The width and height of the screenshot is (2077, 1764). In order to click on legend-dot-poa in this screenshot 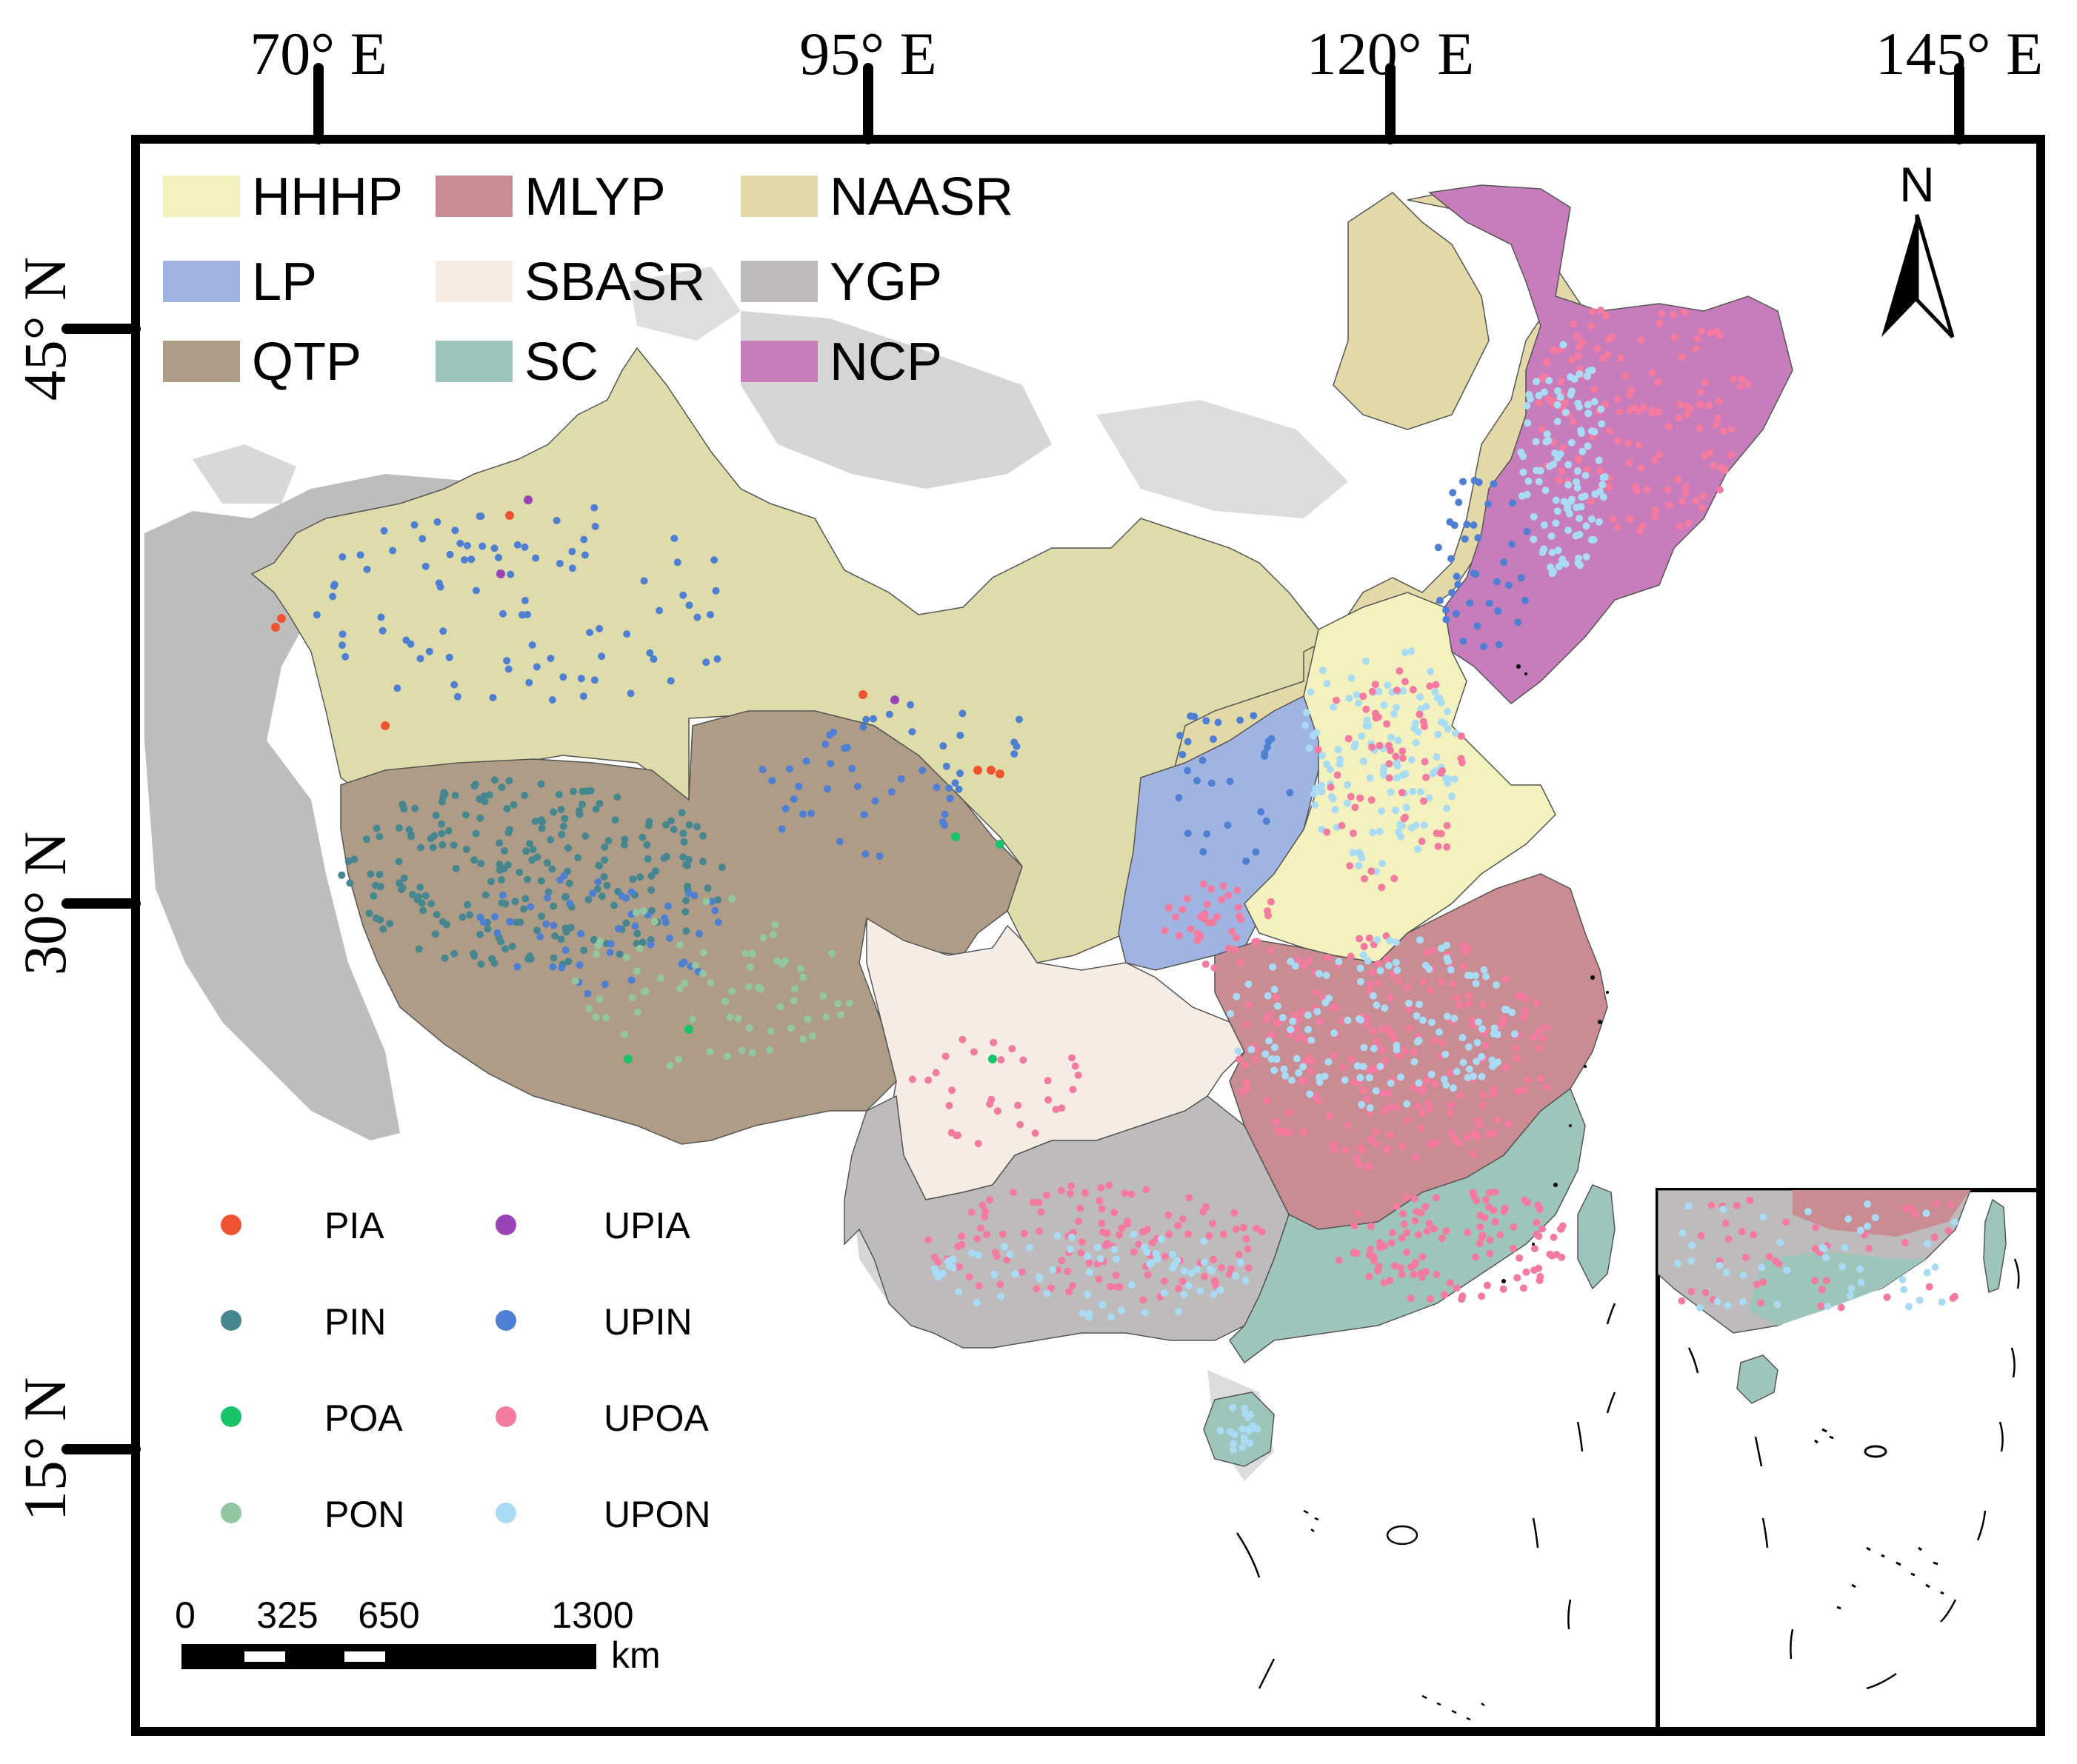, I will do `click(231, 1416)`.